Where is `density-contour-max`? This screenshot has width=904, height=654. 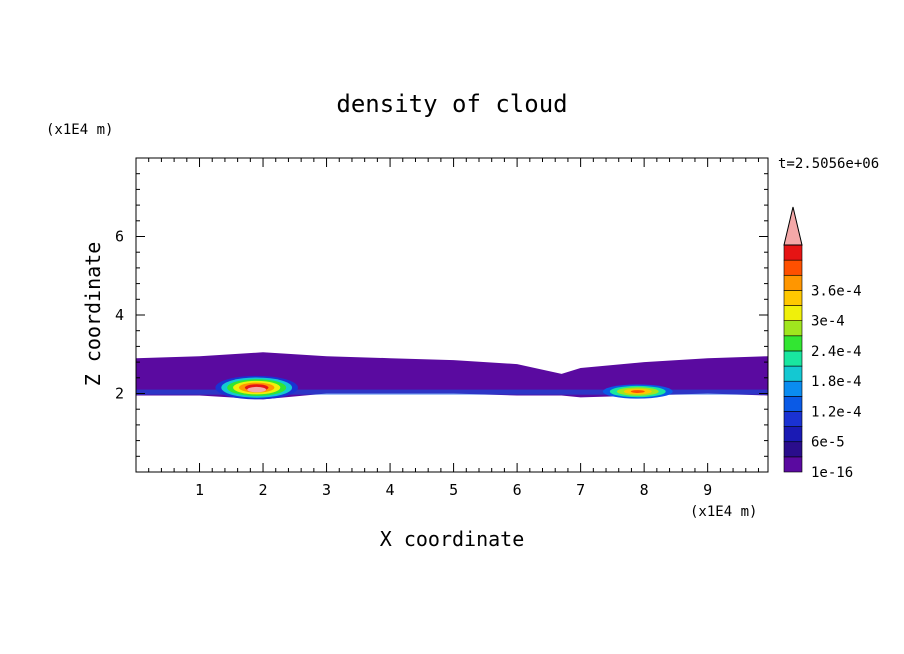 density-contour-max is located at coordinates (257, 389).